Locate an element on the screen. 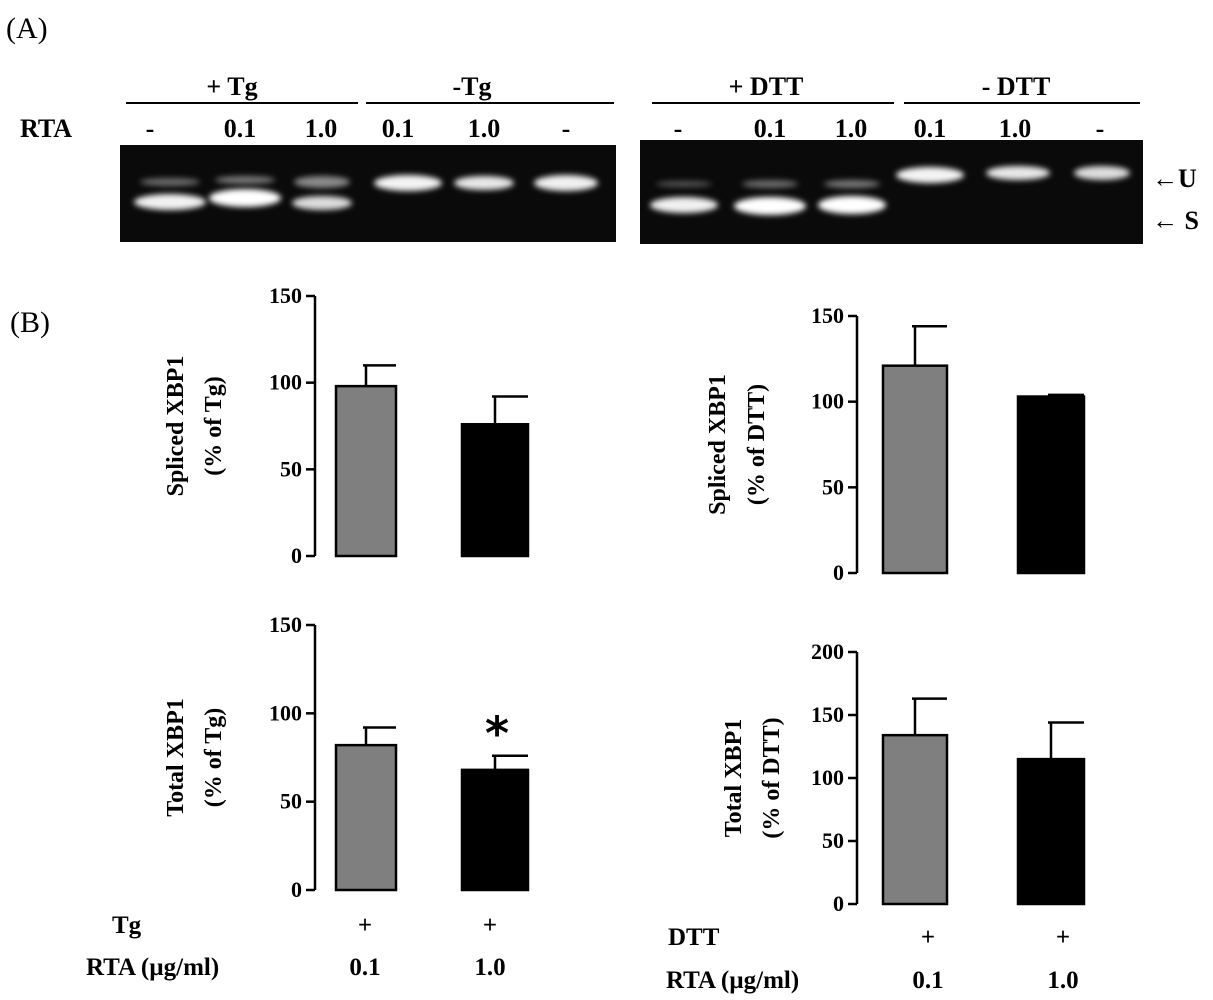 The height and width of the screenshot is (1000, 1213). condition-label-dtt: DTT is located at coordinates (694, 937).